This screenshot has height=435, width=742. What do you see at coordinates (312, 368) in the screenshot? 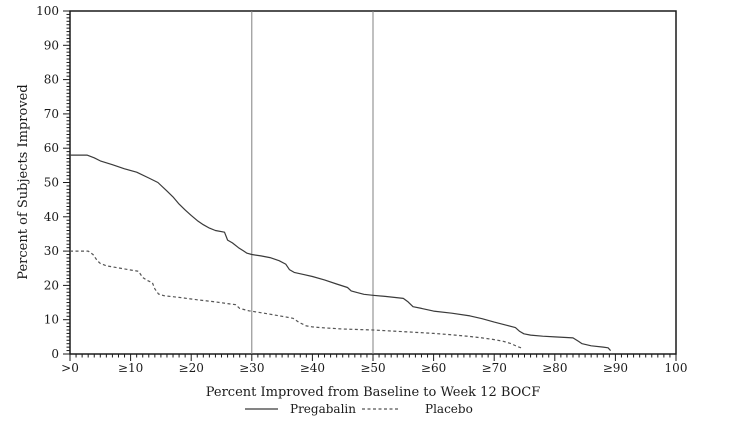
I see `x-tick-label: ≥40` at bounding box center [312, 368].